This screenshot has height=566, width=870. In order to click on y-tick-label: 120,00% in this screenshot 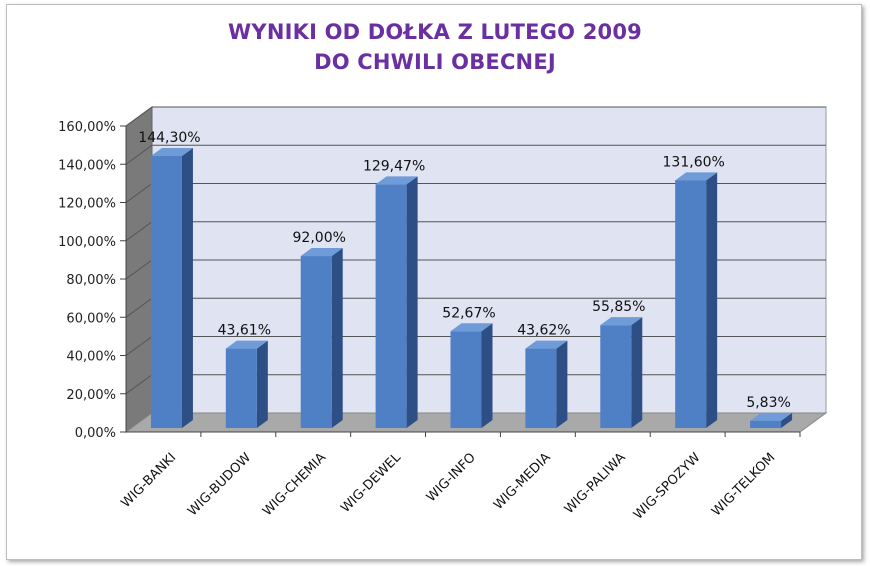, I will do `click(87, 204)`.